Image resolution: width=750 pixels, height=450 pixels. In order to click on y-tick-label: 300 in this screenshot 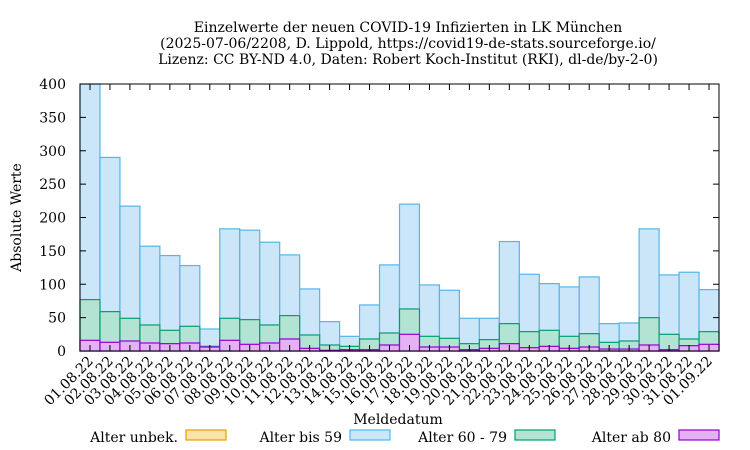, I will do `click(52, 152)`.